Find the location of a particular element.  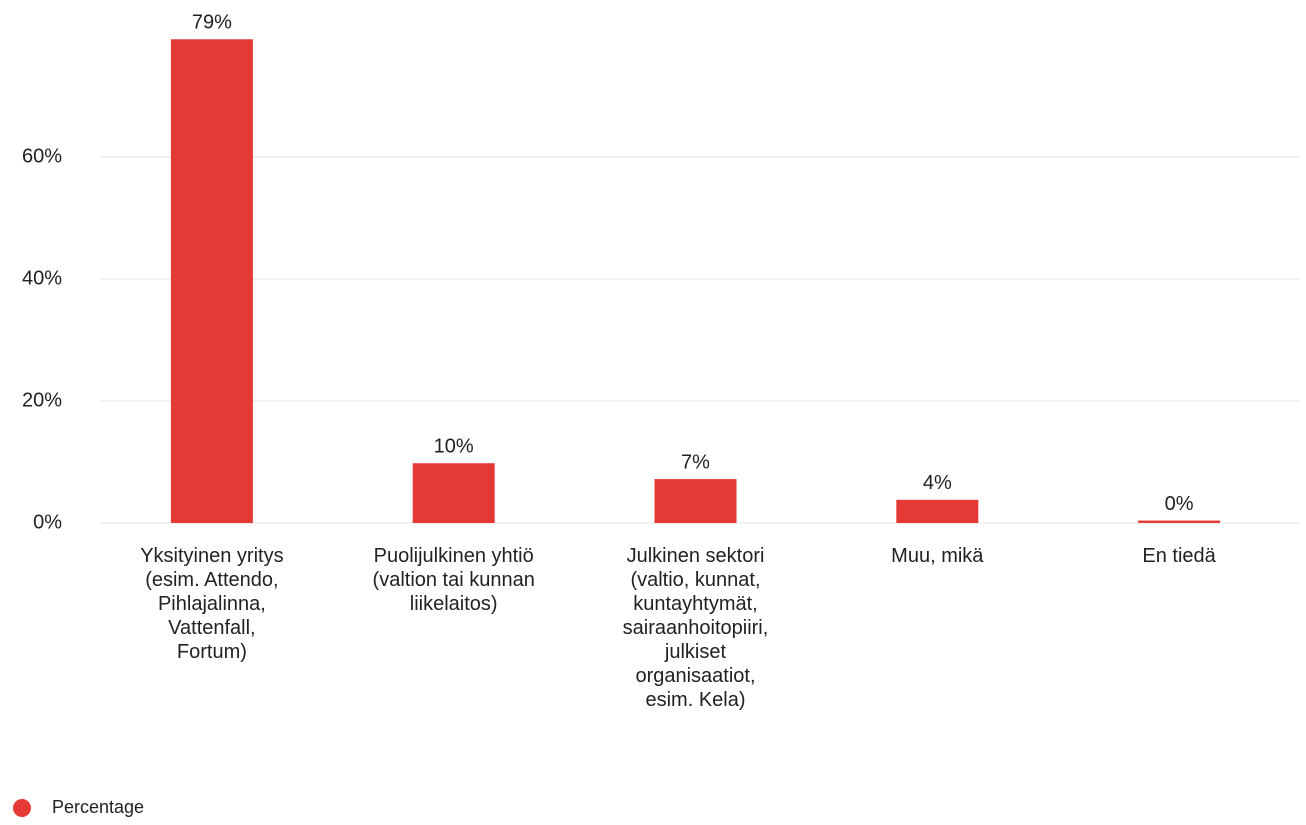

y-tick-label: 20% is located at coordinates (42, 400).